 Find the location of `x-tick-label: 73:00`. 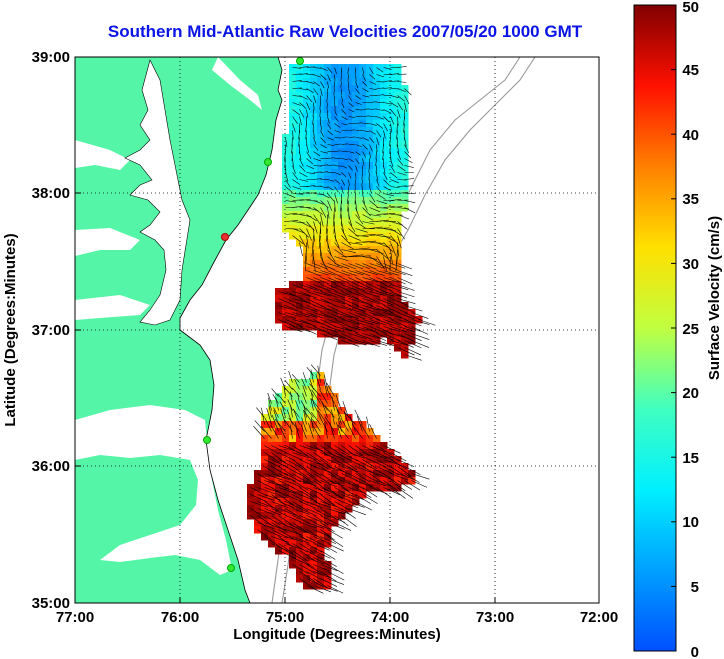

x-tick-label: 73:00 is located at coordinates (495, 617).